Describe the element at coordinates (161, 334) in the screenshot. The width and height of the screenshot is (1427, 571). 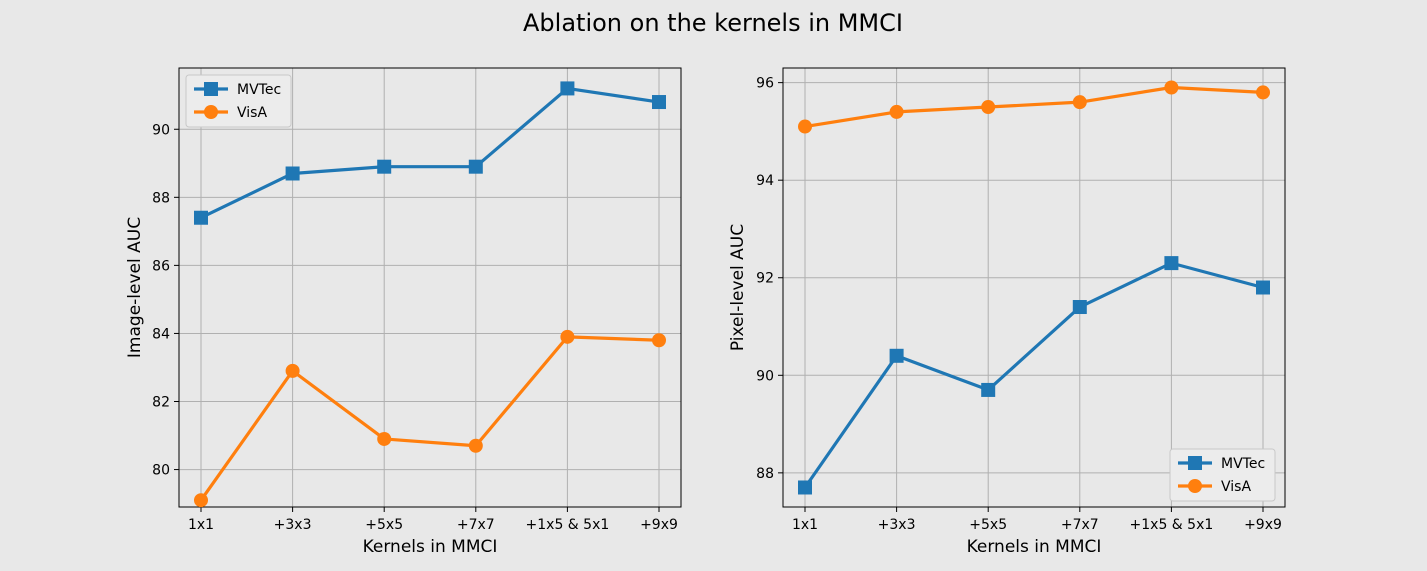
I see `y-tick-label: 84` at that location.